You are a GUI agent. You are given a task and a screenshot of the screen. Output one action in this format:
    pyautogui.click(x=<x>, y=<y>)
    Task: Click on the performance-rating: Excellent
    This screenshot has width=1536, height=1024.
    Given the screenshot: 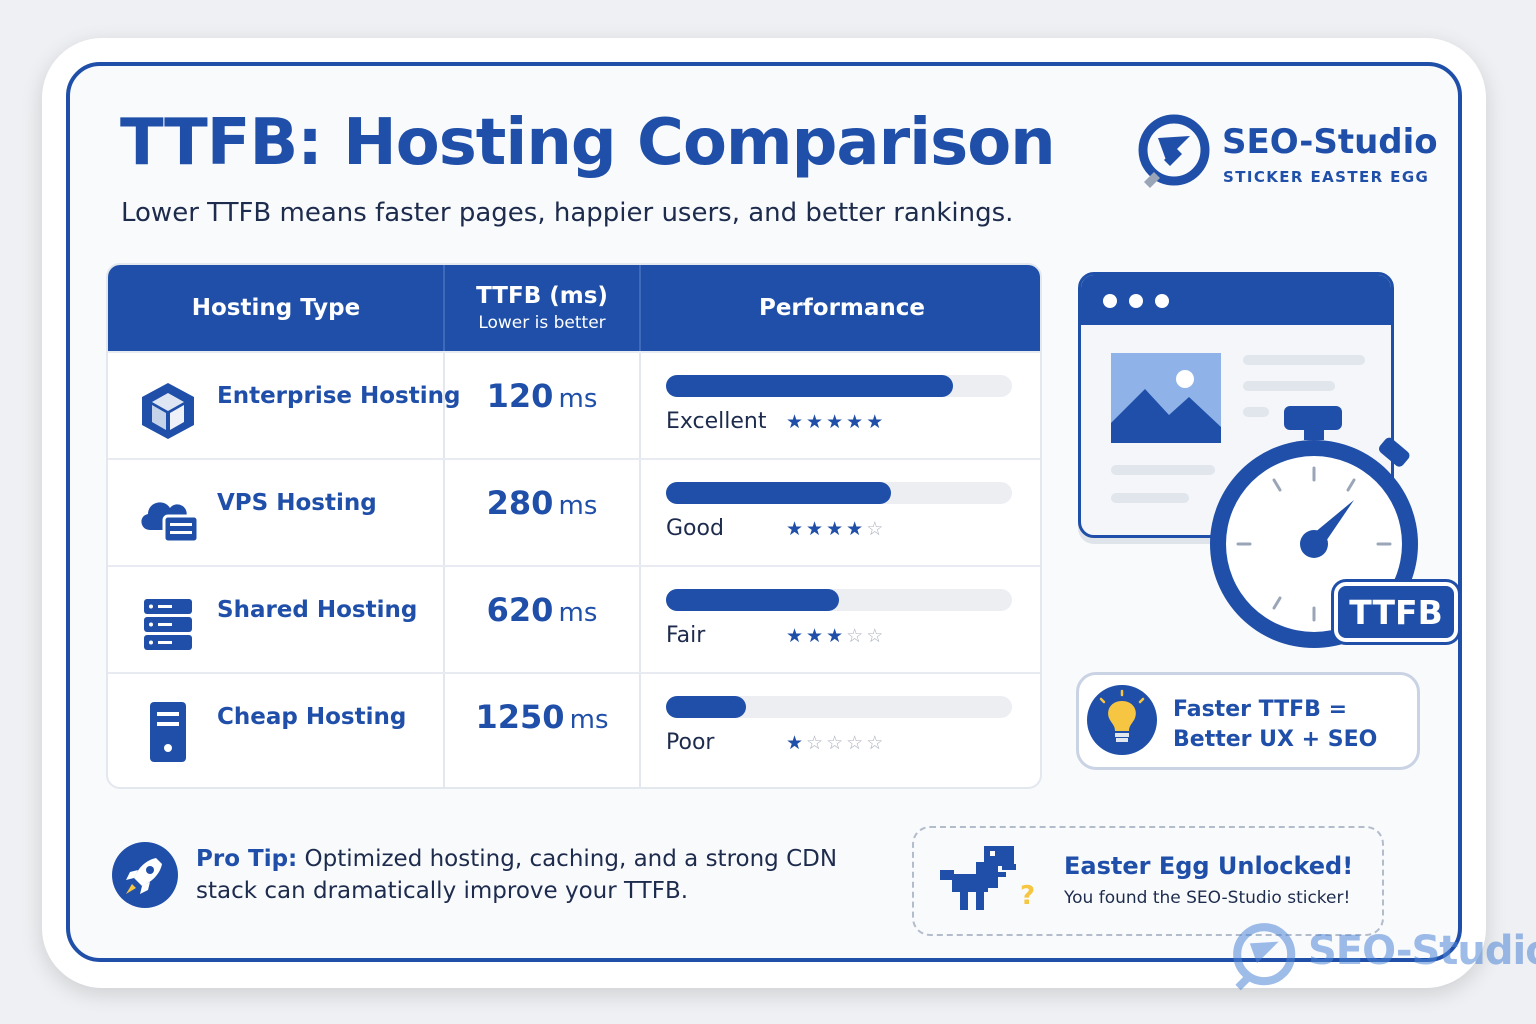 What is the action you would take?
    pyautogui.click(x=716, y=421)
    